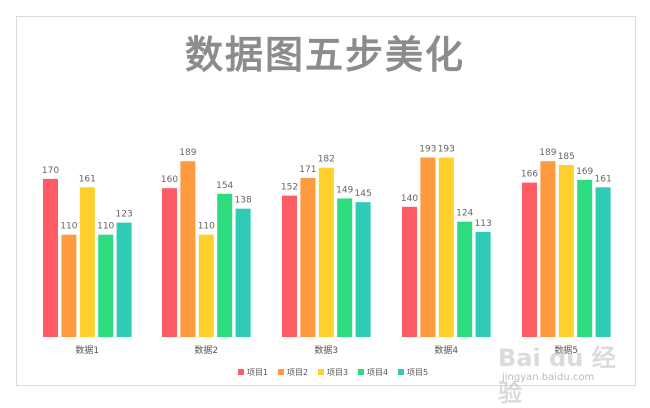 The image size is (650, 408). What do you see at coordinates (68, 227) in the screenshot?
I see `value-label-1-2: 110` at bounding box center [68, 227].